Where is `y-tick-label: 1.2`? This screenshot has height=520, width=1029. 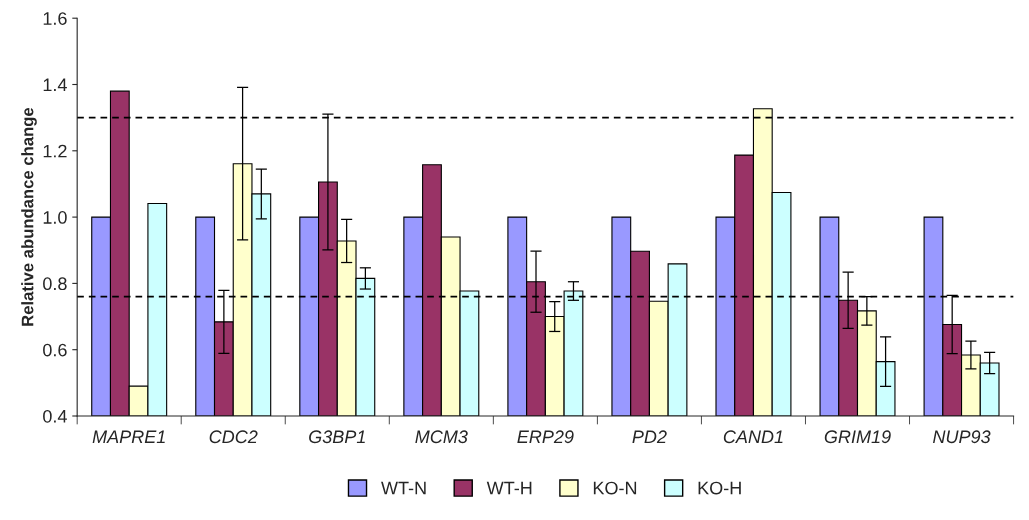 y-tick-label: 1.2 is located at coordinates (55, 151).